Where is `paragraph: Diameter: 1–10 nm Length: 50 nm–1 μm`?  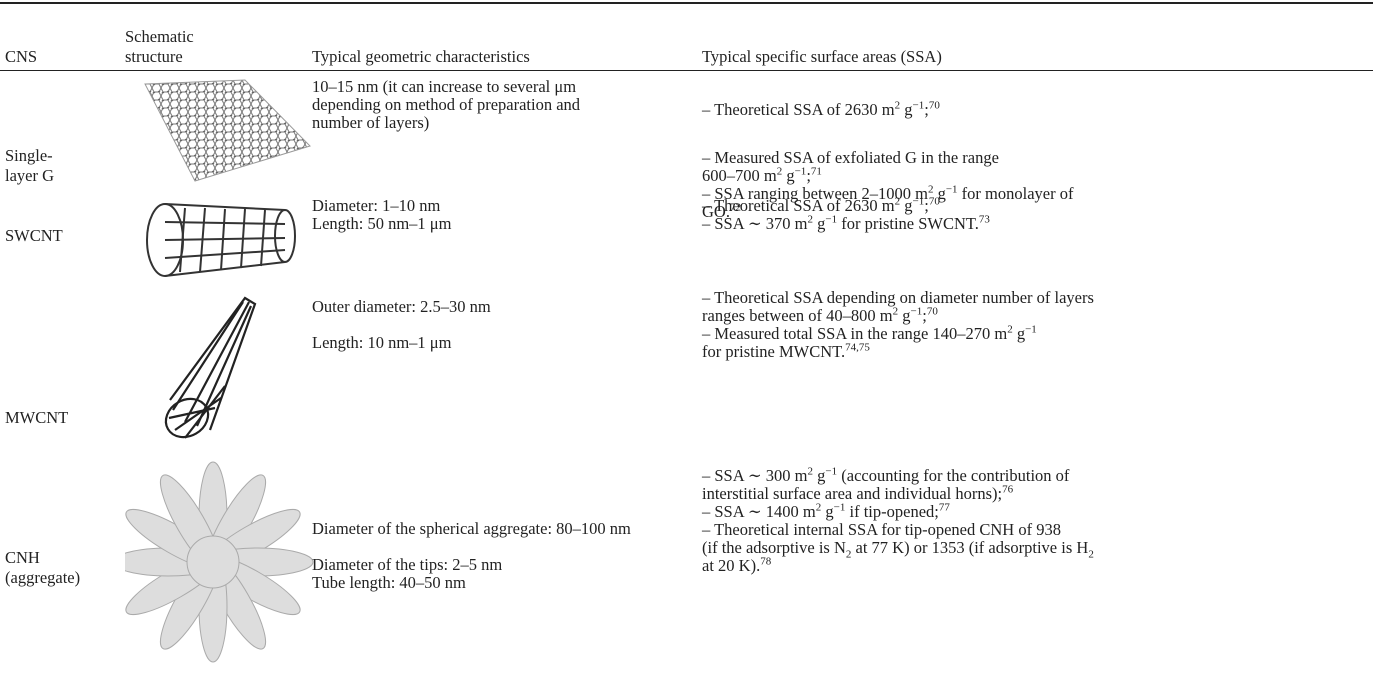
paragraph: Diameter: 1–10 nm Length: 50 nm–1 μm is located at coordinates (381, 215).